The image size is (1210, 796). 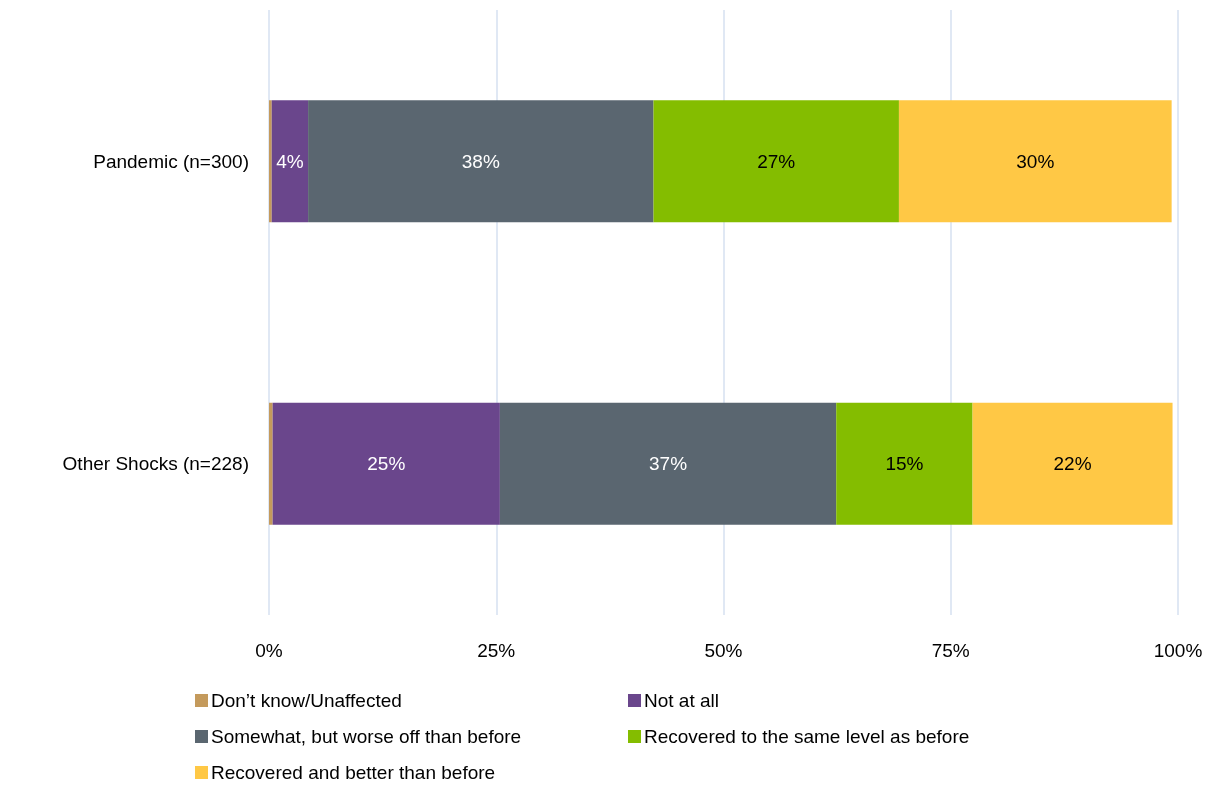 I want to click on data-label: 37%, so click(x=668, y=464).